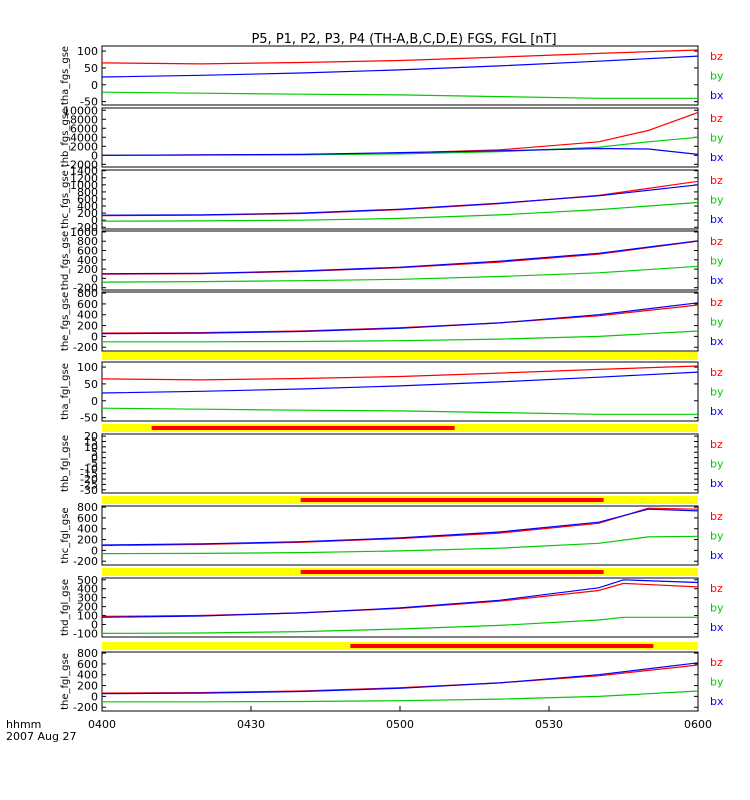  Describe the element at coordinates (87, 51) in the screenshot. I see `y-tick-label: 100` at that location.